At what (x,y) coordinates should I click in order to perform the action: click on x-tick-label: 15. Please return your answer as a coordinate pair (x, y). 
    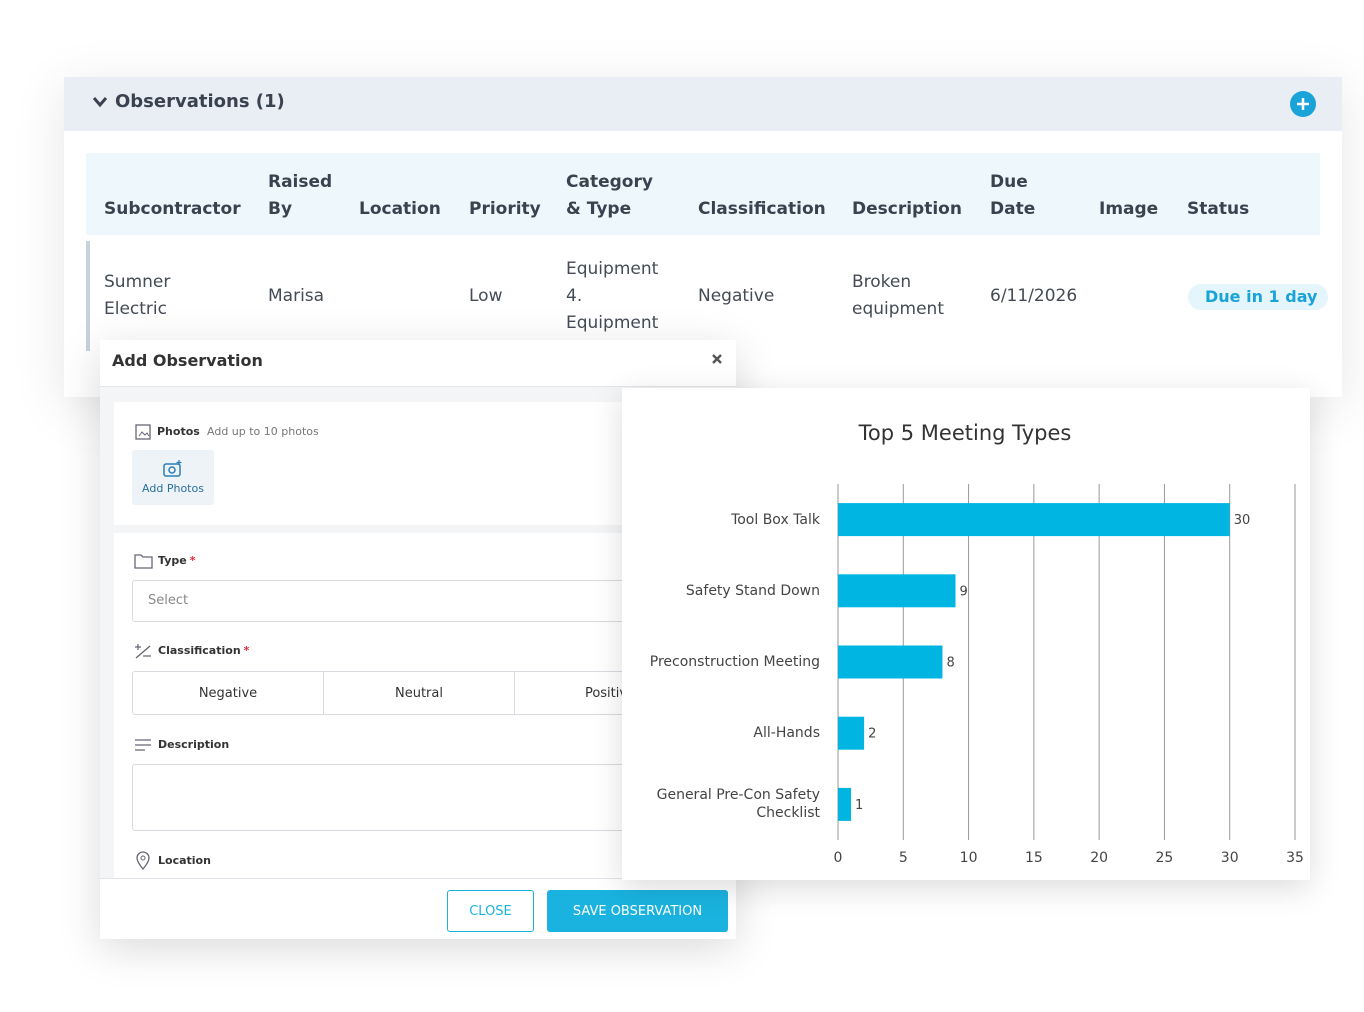
    Looking at the image, I should click on (1034, 858).